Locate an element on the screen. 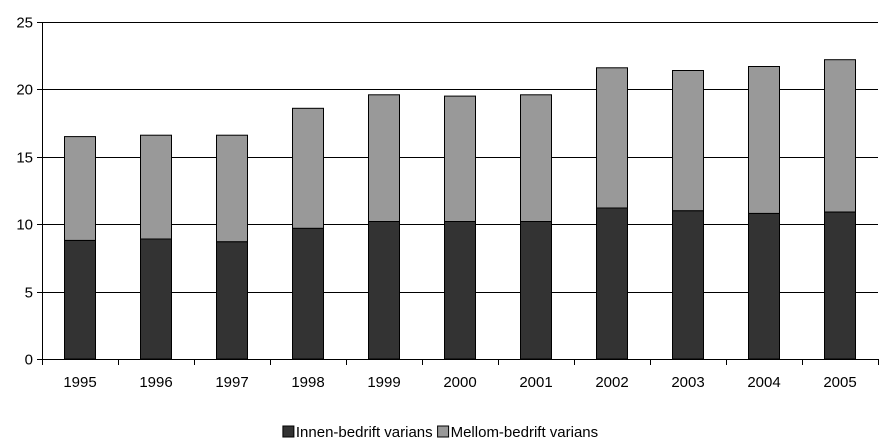 Image resolution: width=881 pixels, height=448 pixels. y-tick-labels: 0 5 10 15 20 25 is located at coordinates (24, 192).